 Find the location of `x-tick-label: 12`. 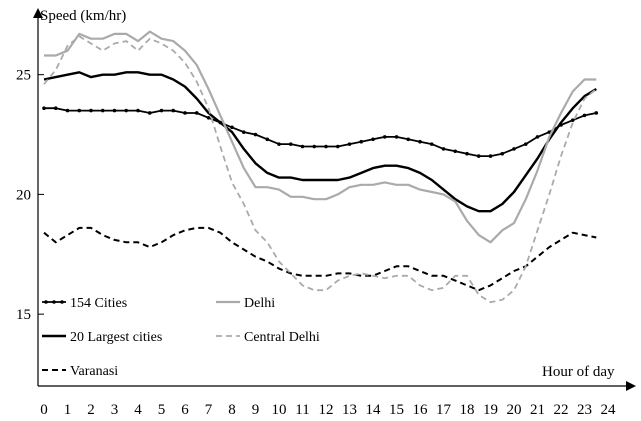

x-tick-label: 12 is located at coordinates (326, 410).